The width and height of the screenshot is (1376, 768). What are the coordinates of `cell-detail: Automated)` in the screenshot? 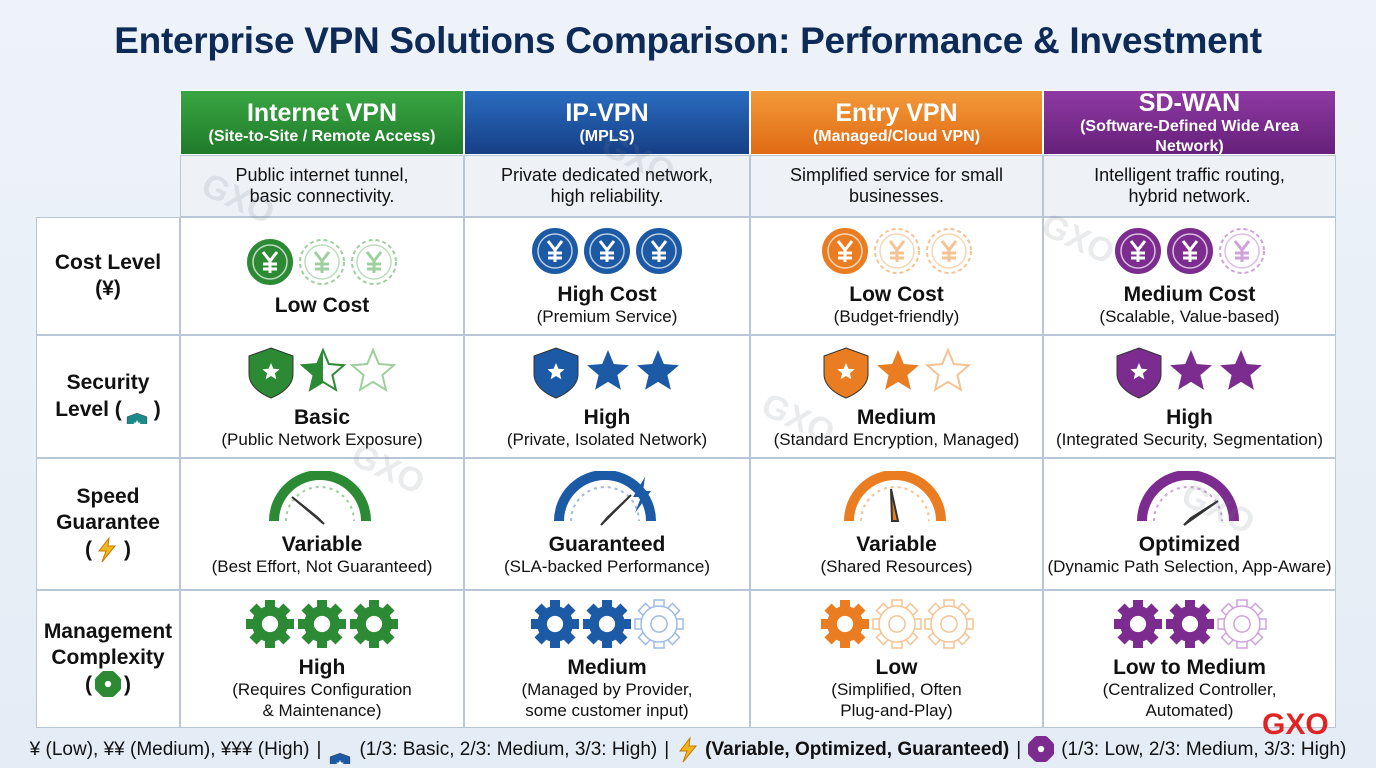 It's located at (1189, 710).